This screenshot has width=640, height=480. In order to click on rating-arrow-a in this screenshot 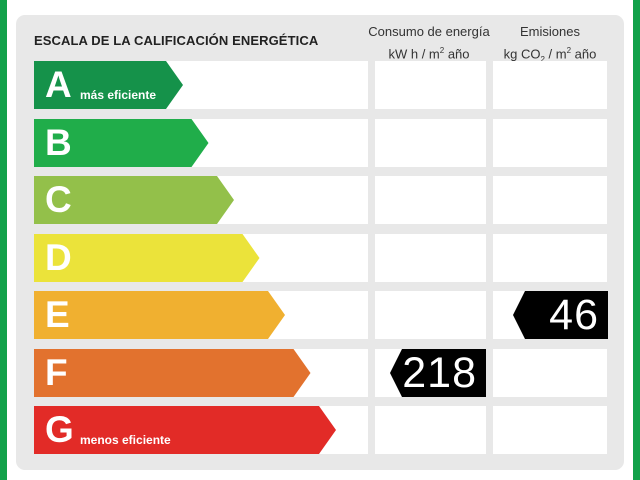, I will do `click(108, 85)`.